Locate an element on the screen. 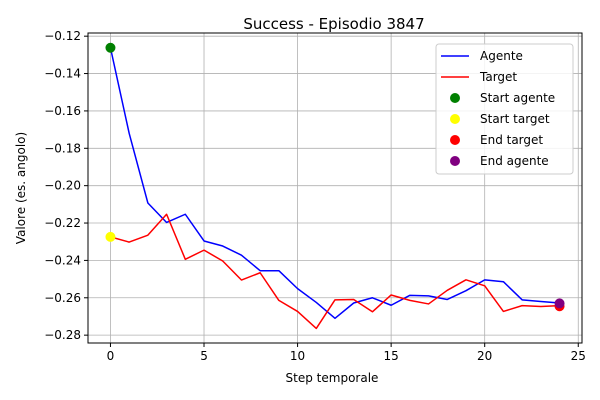  y-tick-label: −0.18 is located at coordinates (62, 148).